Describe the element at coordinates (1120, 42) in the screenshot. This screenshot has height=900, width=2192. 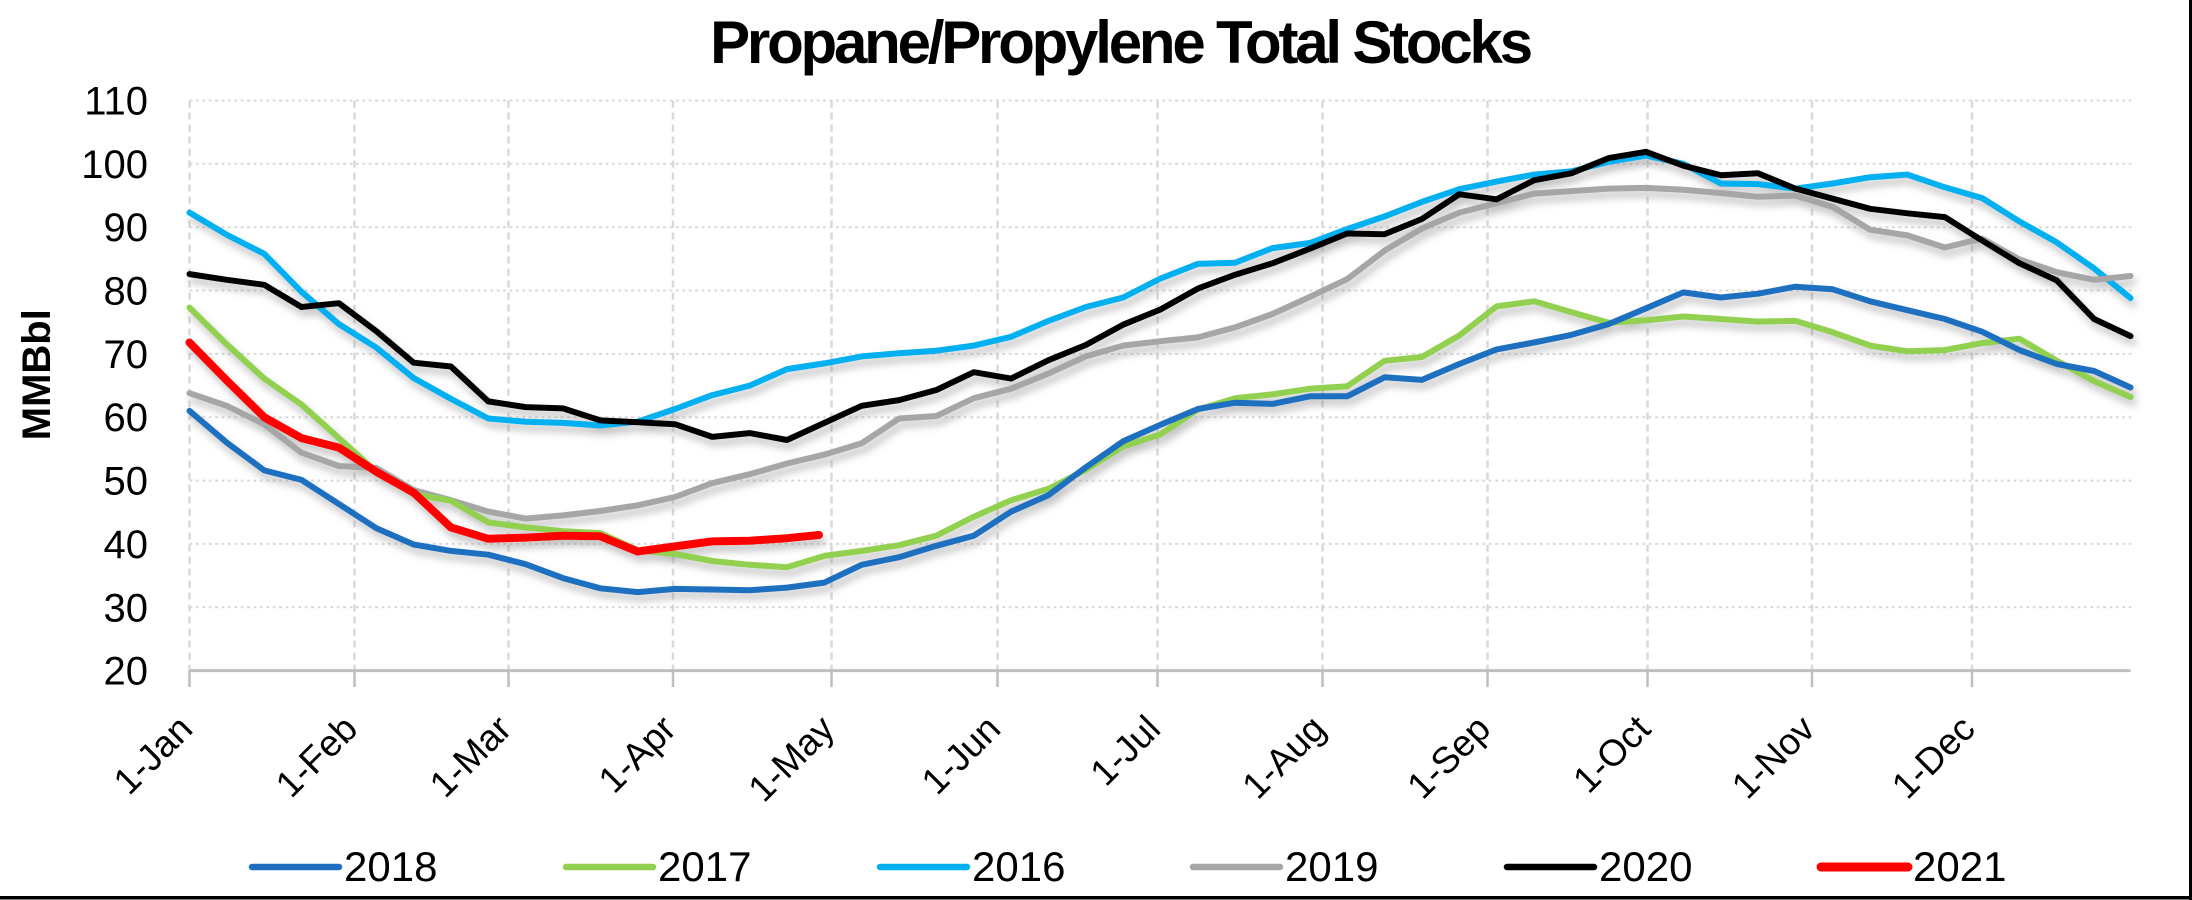
I see `svg-text: Propane/Propylene Total Stocks` at that location.